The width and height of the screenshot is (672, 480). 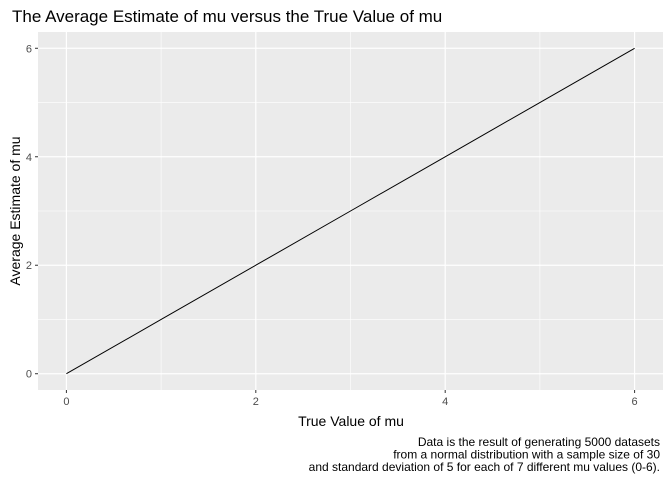 I want to click on x-tick-label: 0, so click(x=66, y=402).